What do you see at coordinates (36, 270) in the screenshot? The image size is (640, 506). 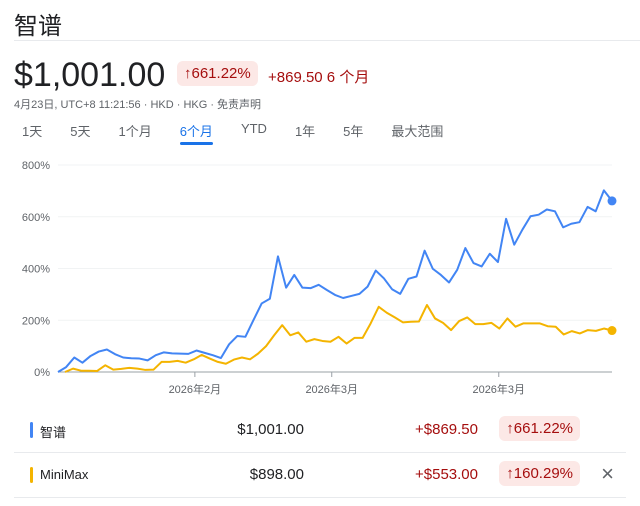 I see `y-tick-label: 400%` at bounding box center [36, 270].